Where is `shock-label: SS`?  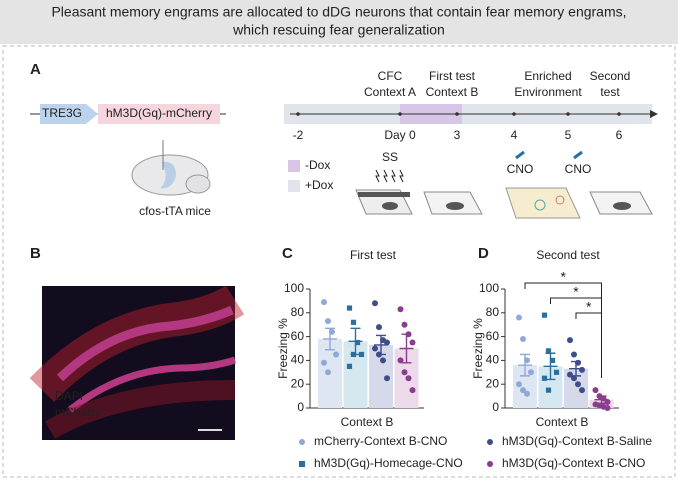 shock-label: SS is located at coordinates (390, 157).